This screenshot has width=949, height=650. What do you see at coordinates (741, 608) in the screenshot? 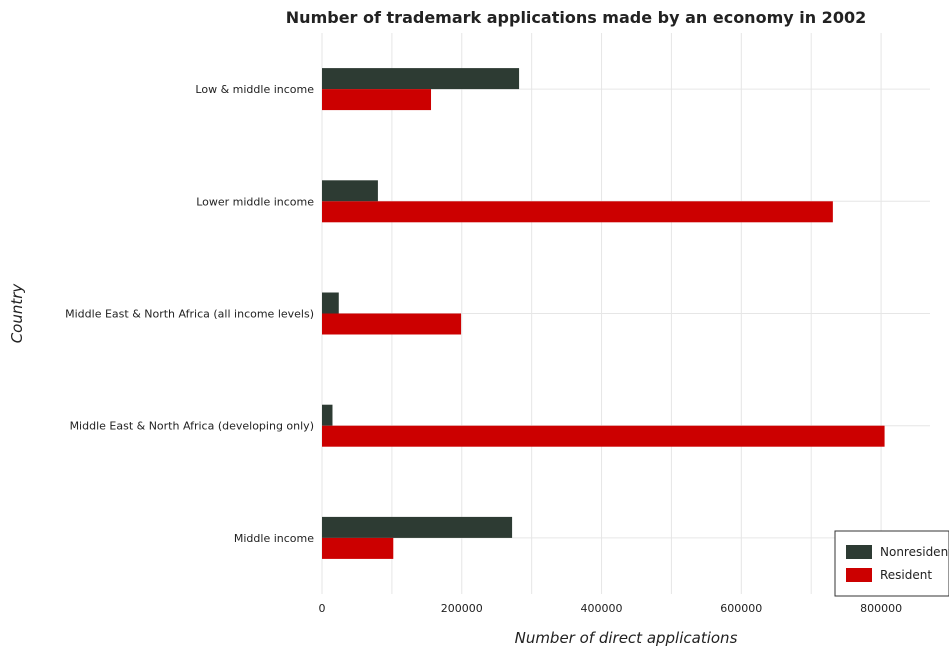
I see `x-tick-label: 600000` at bounding box center [741, 608].